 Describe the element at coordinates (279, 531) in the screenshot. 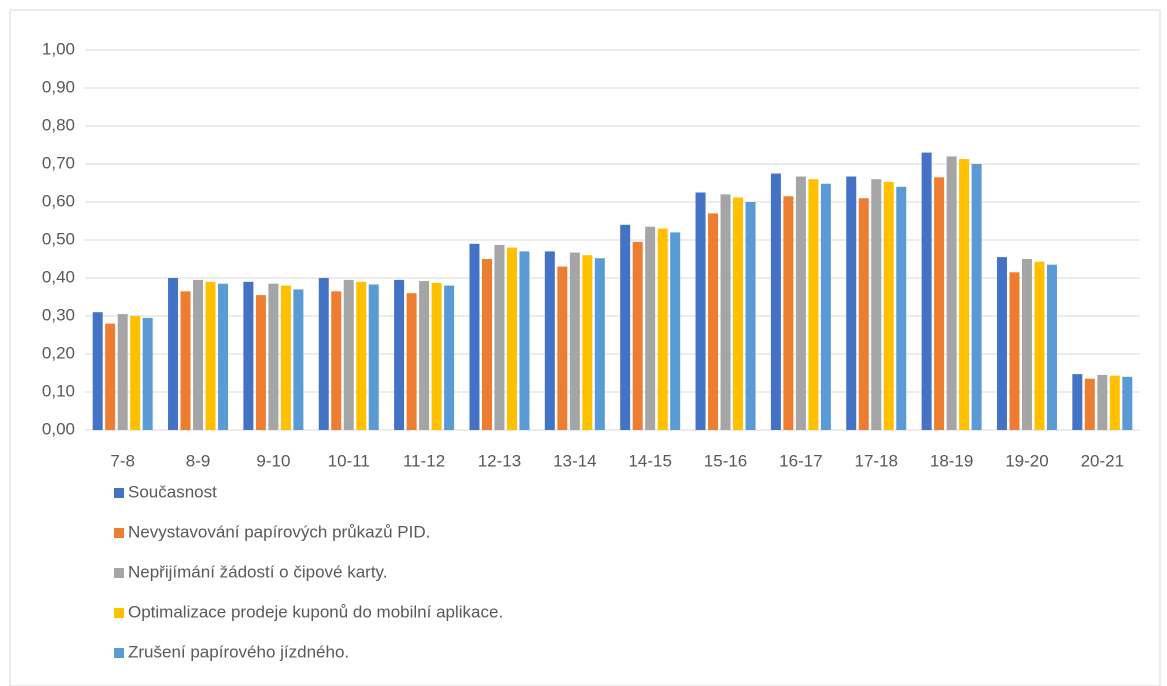

I see `legend-label: Nevystavování papírových průkazů PID.` at that location.